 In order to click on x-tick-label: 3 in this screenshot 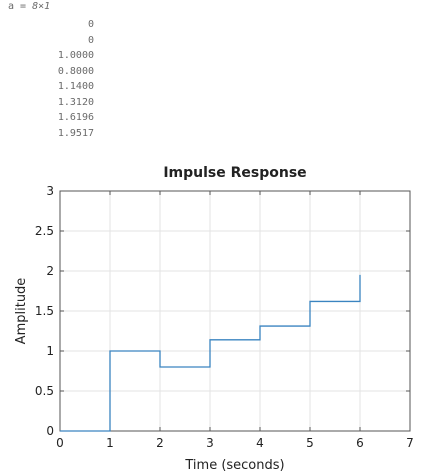, I will do `click(210, 443)`.